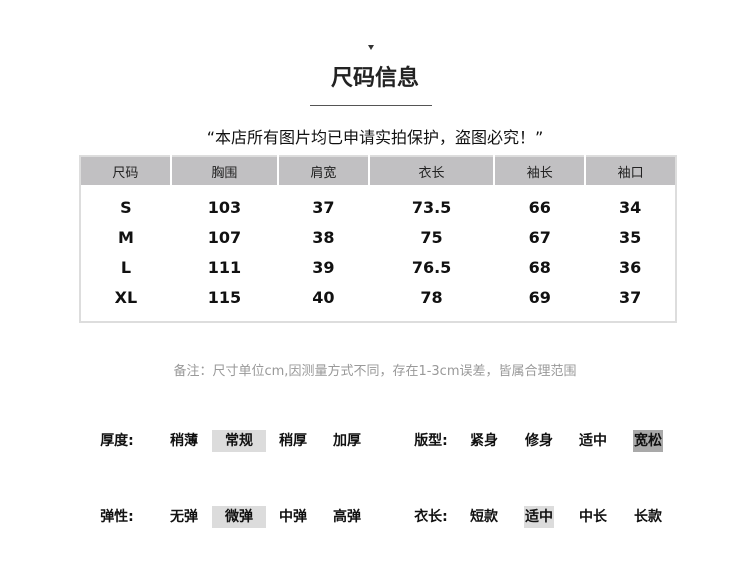 Image resolution: width=750 pixels, height=586 pixels. Describe the element at coordinates (539, 207) in the screenshot. I see `table-cell: 66` at that location.